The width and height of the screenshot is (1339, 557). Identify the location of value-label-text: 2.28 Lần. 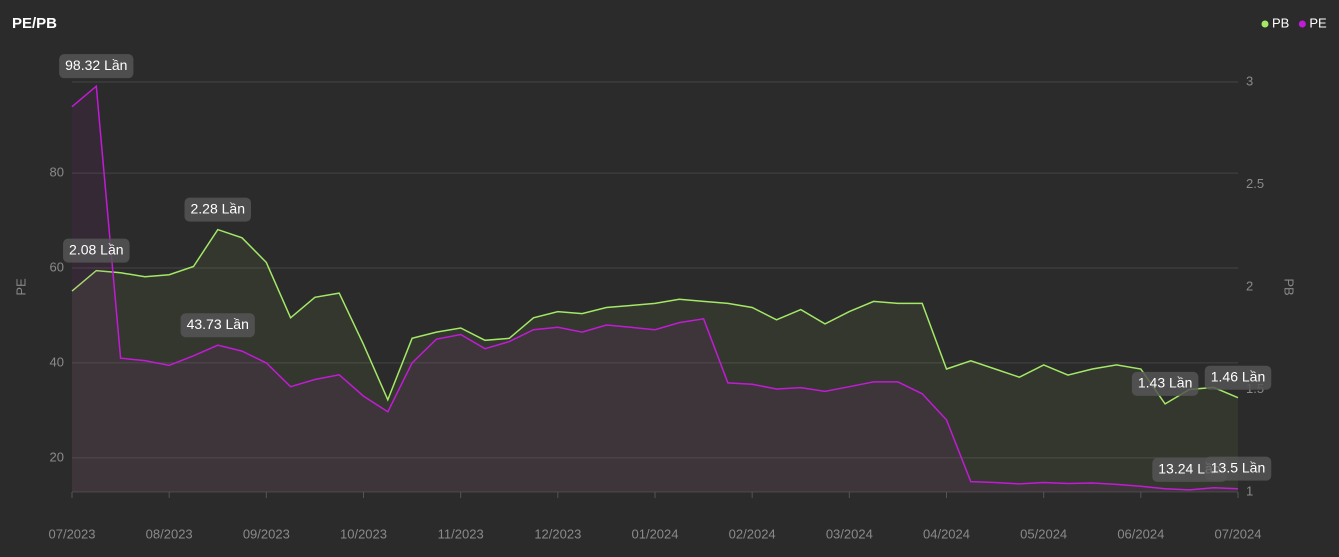
(218, 208).